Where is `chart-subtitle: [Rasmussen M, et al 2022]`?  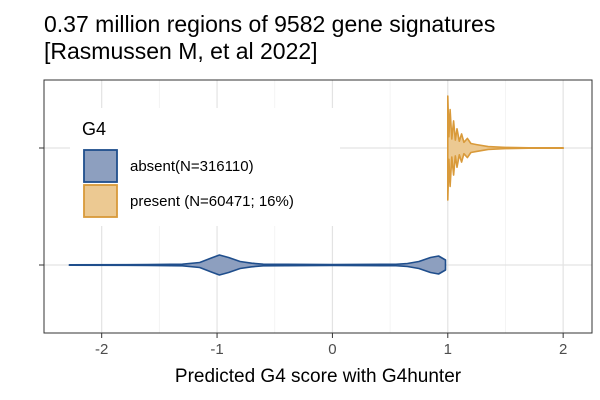 chart-subtitle: [Rasmussen M, et al 2022] is located at coordinates (181, 51).